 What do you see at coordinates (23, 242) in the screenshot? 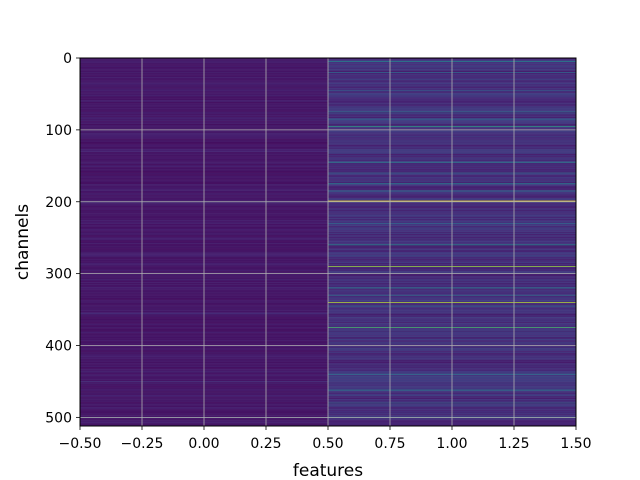
I see `y-axis-label: channels` at bounding box center [23, 242].